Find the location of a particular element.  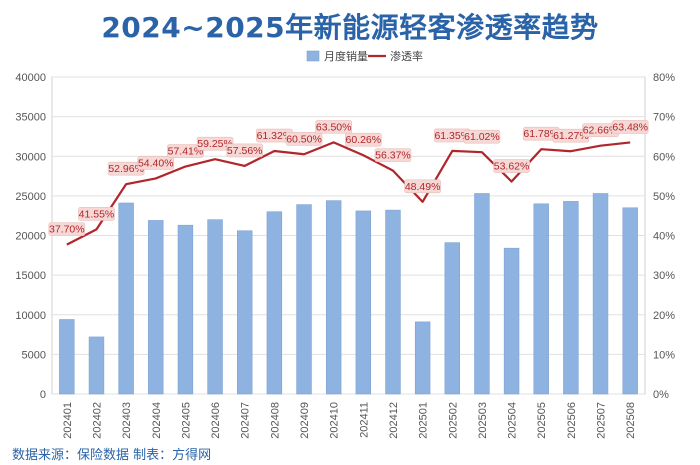

data-label-202405: 57.41% is located at coordinates (186, 152).